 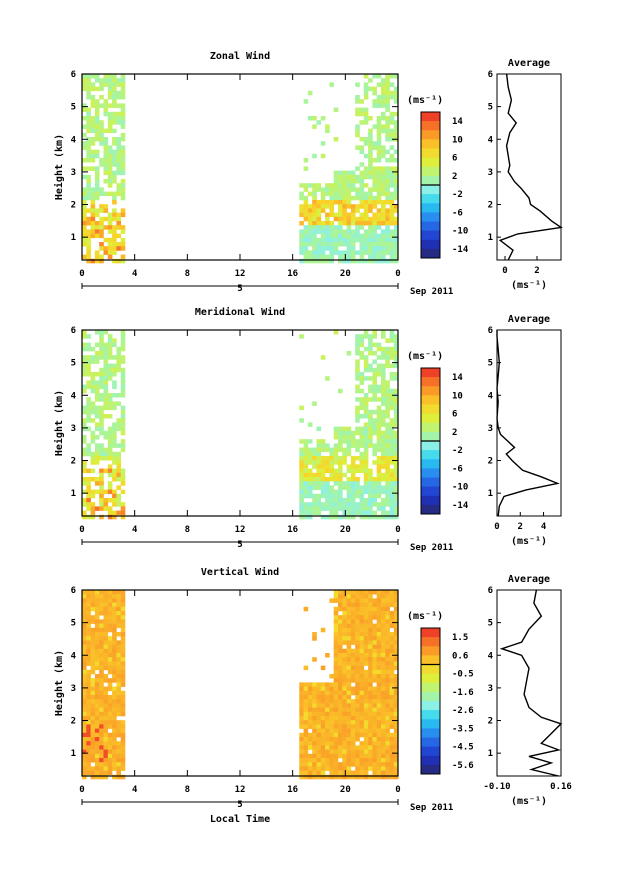 I want to click on average-y-tick-label: 6, so click(x=490, y=591).